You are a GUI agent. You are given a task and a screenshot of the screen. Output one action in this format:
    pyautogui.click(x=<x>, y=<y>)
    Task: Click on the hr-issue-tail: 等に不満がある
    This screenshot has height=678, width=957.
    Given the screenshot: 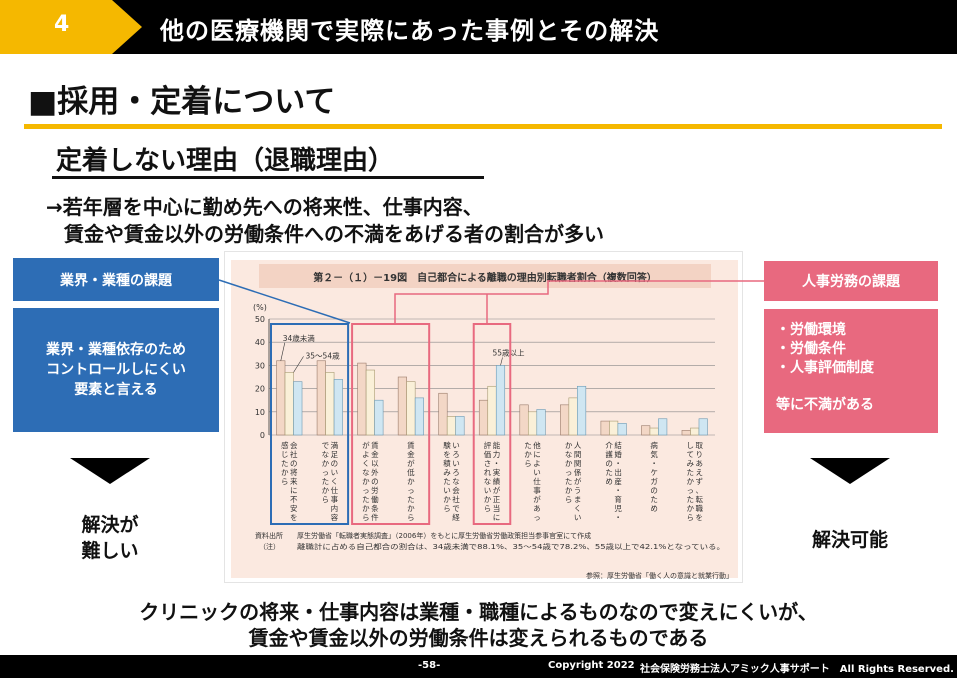 What is the action you would take?
    pyautogui.click(x=825, y=405)
    